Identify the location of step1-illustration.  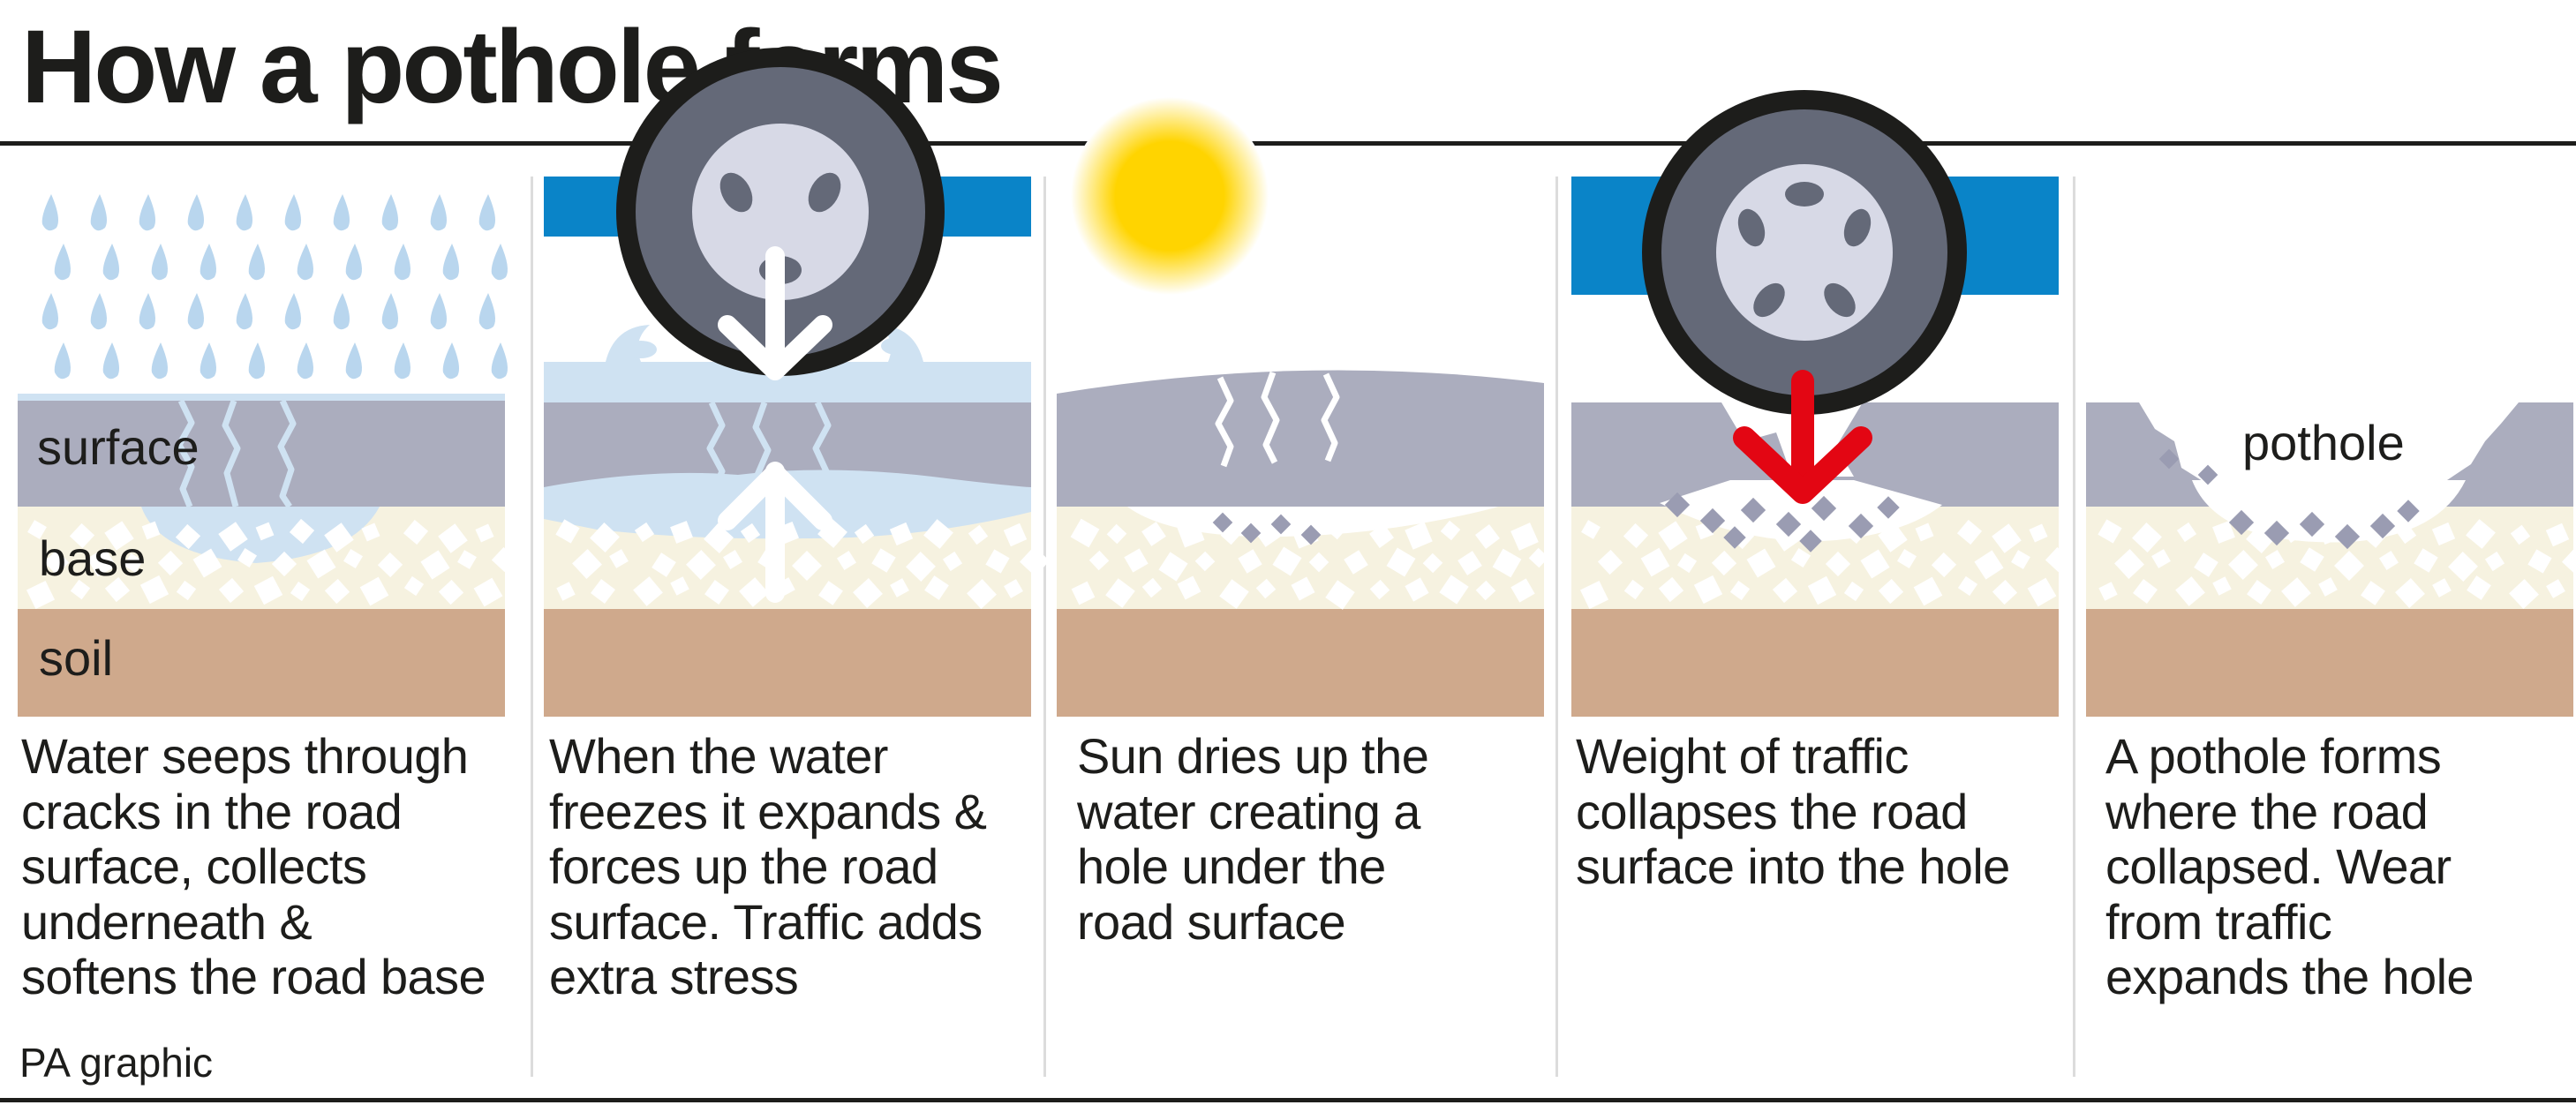
(268, 456).